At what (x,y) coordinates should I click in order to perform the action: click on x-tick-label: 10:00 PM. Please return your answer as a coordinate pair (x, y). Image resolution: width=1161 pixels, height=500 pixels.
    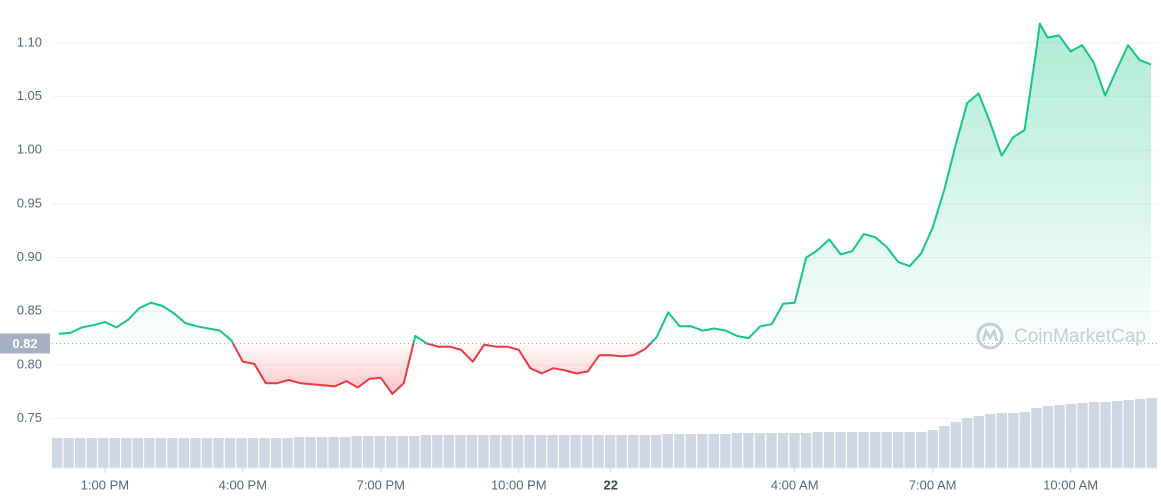
    Looking at the image, I should click on (519, 484).